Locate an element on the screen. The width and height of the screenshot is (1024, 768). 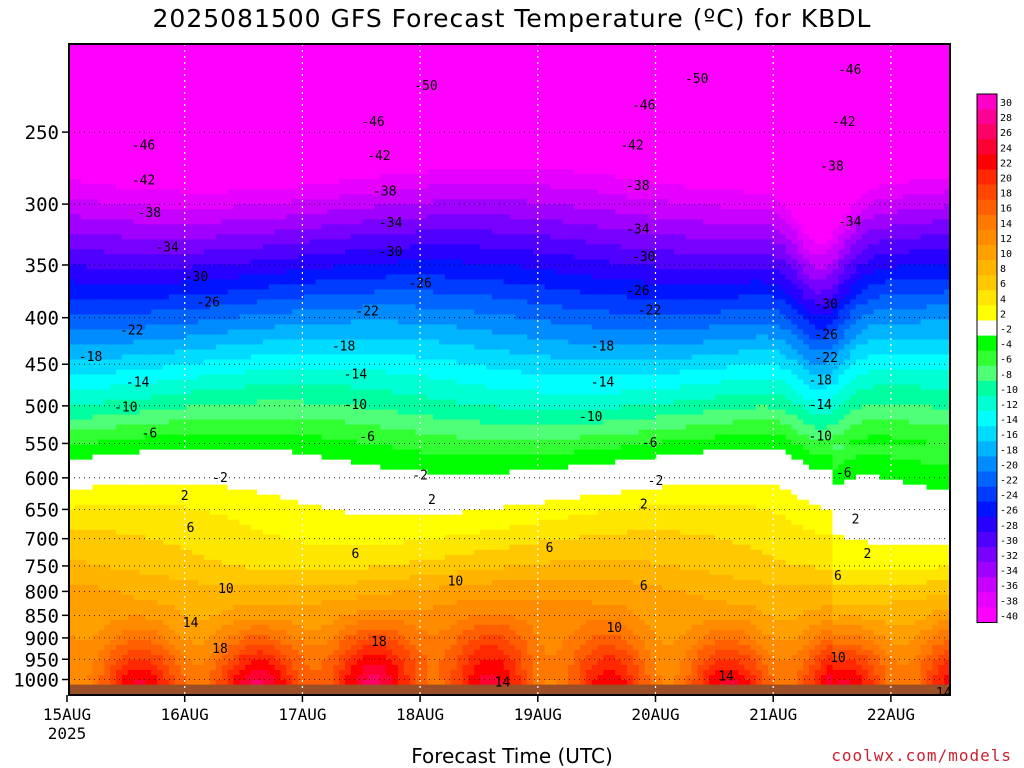
contour-label: -10 is located at coordinates (590, 417).